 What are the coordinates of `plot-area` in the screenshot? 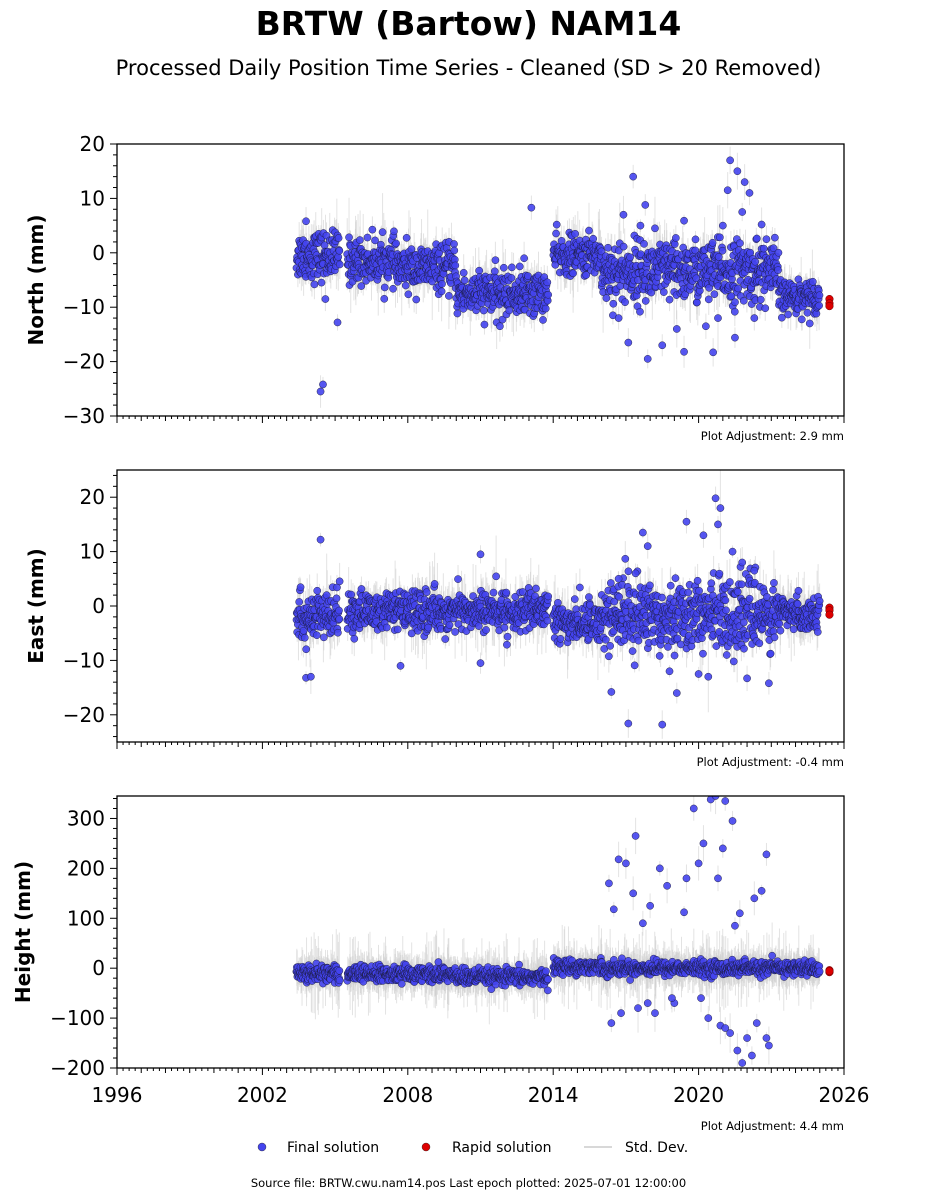 It's located at (563, 277).